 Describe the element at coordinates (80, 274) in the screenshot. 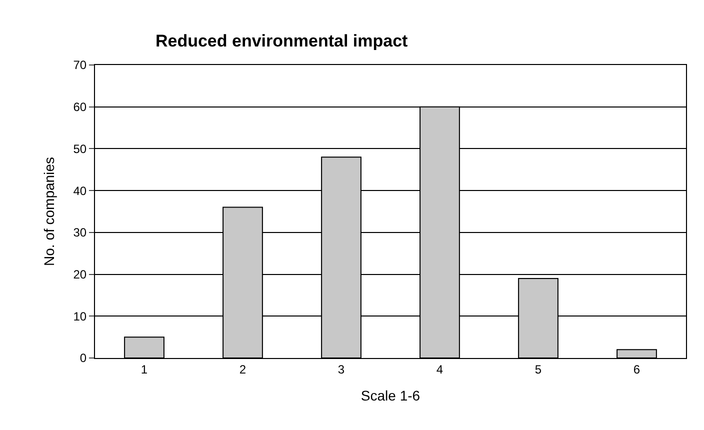

I see `y-tick-label: 20` at that location.